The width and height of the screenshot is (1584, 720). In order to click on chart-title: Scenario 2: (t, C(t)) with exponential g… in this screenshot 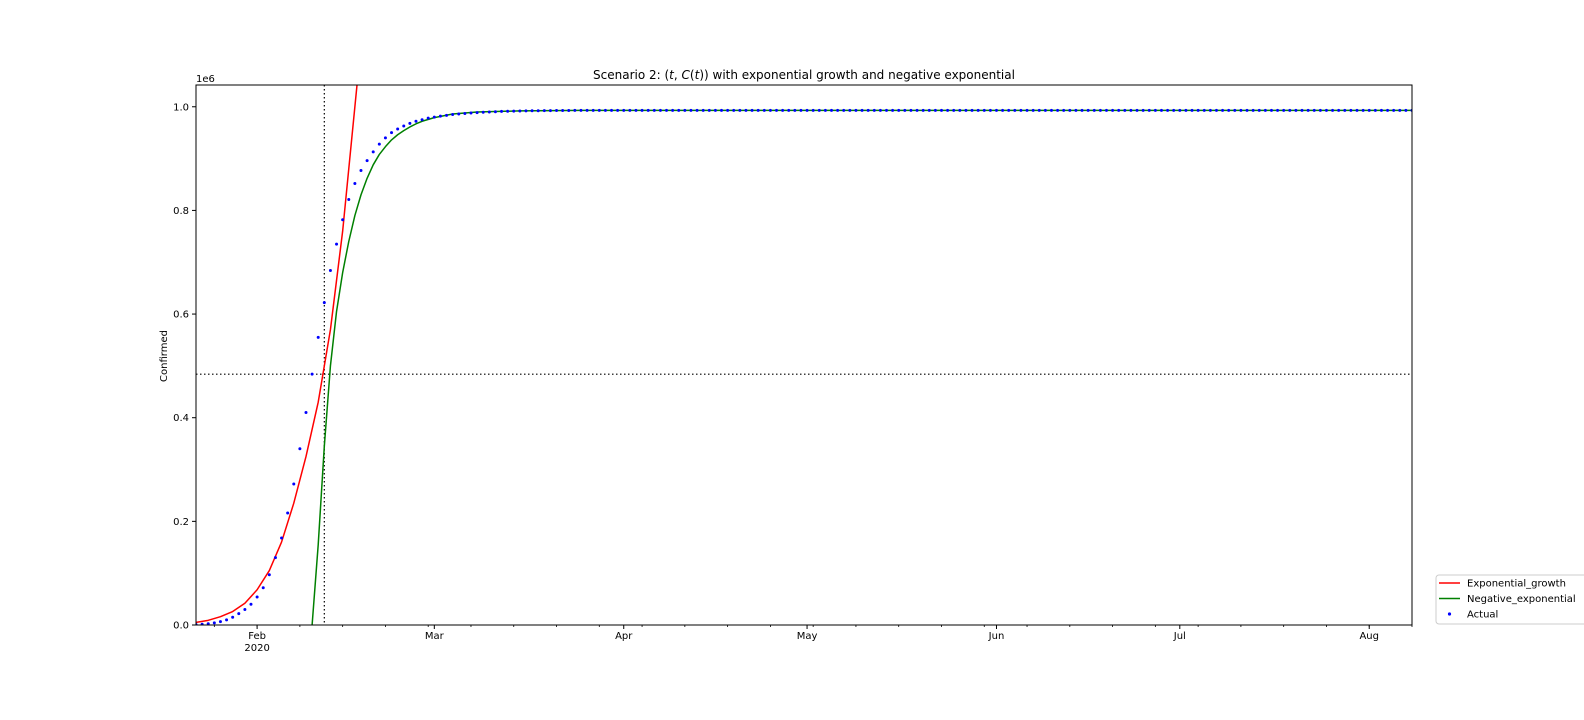, I will do `click(804, 75)`.